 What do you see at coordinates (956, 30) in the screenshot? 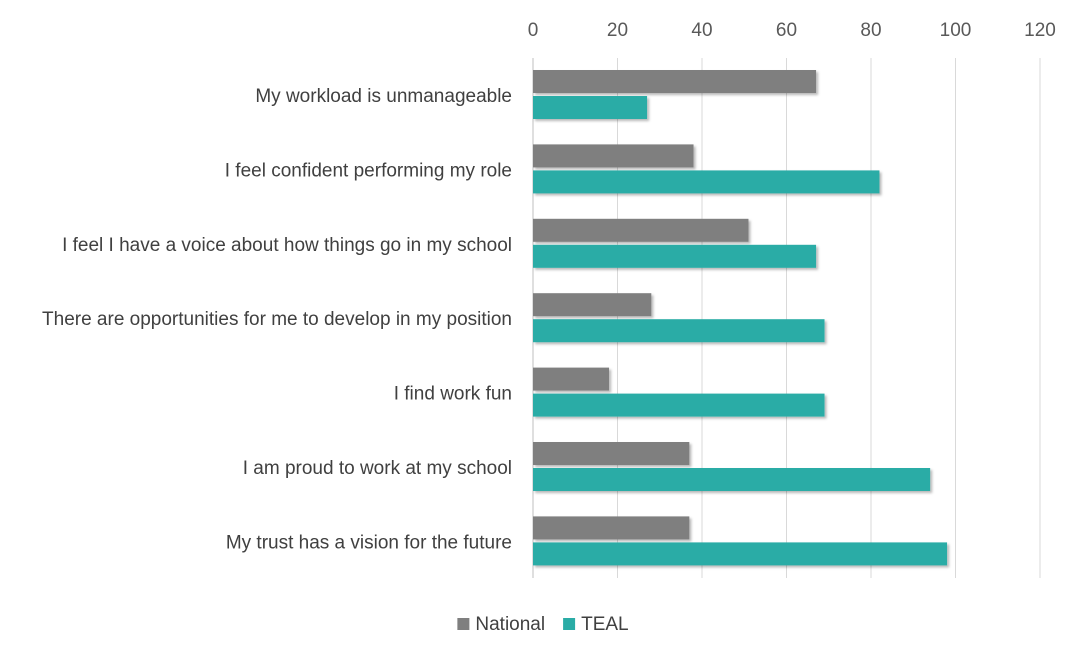
I see `x-tick-label: 100` at bounding box center [956, 30].